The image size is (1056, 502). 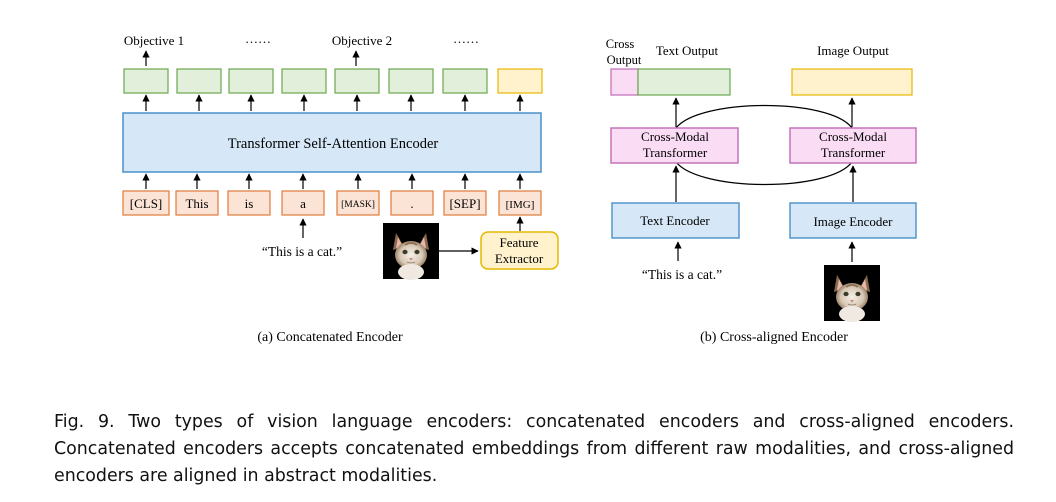 I want to click on encoder-to-output-arrows, so click(x=333, y=102).